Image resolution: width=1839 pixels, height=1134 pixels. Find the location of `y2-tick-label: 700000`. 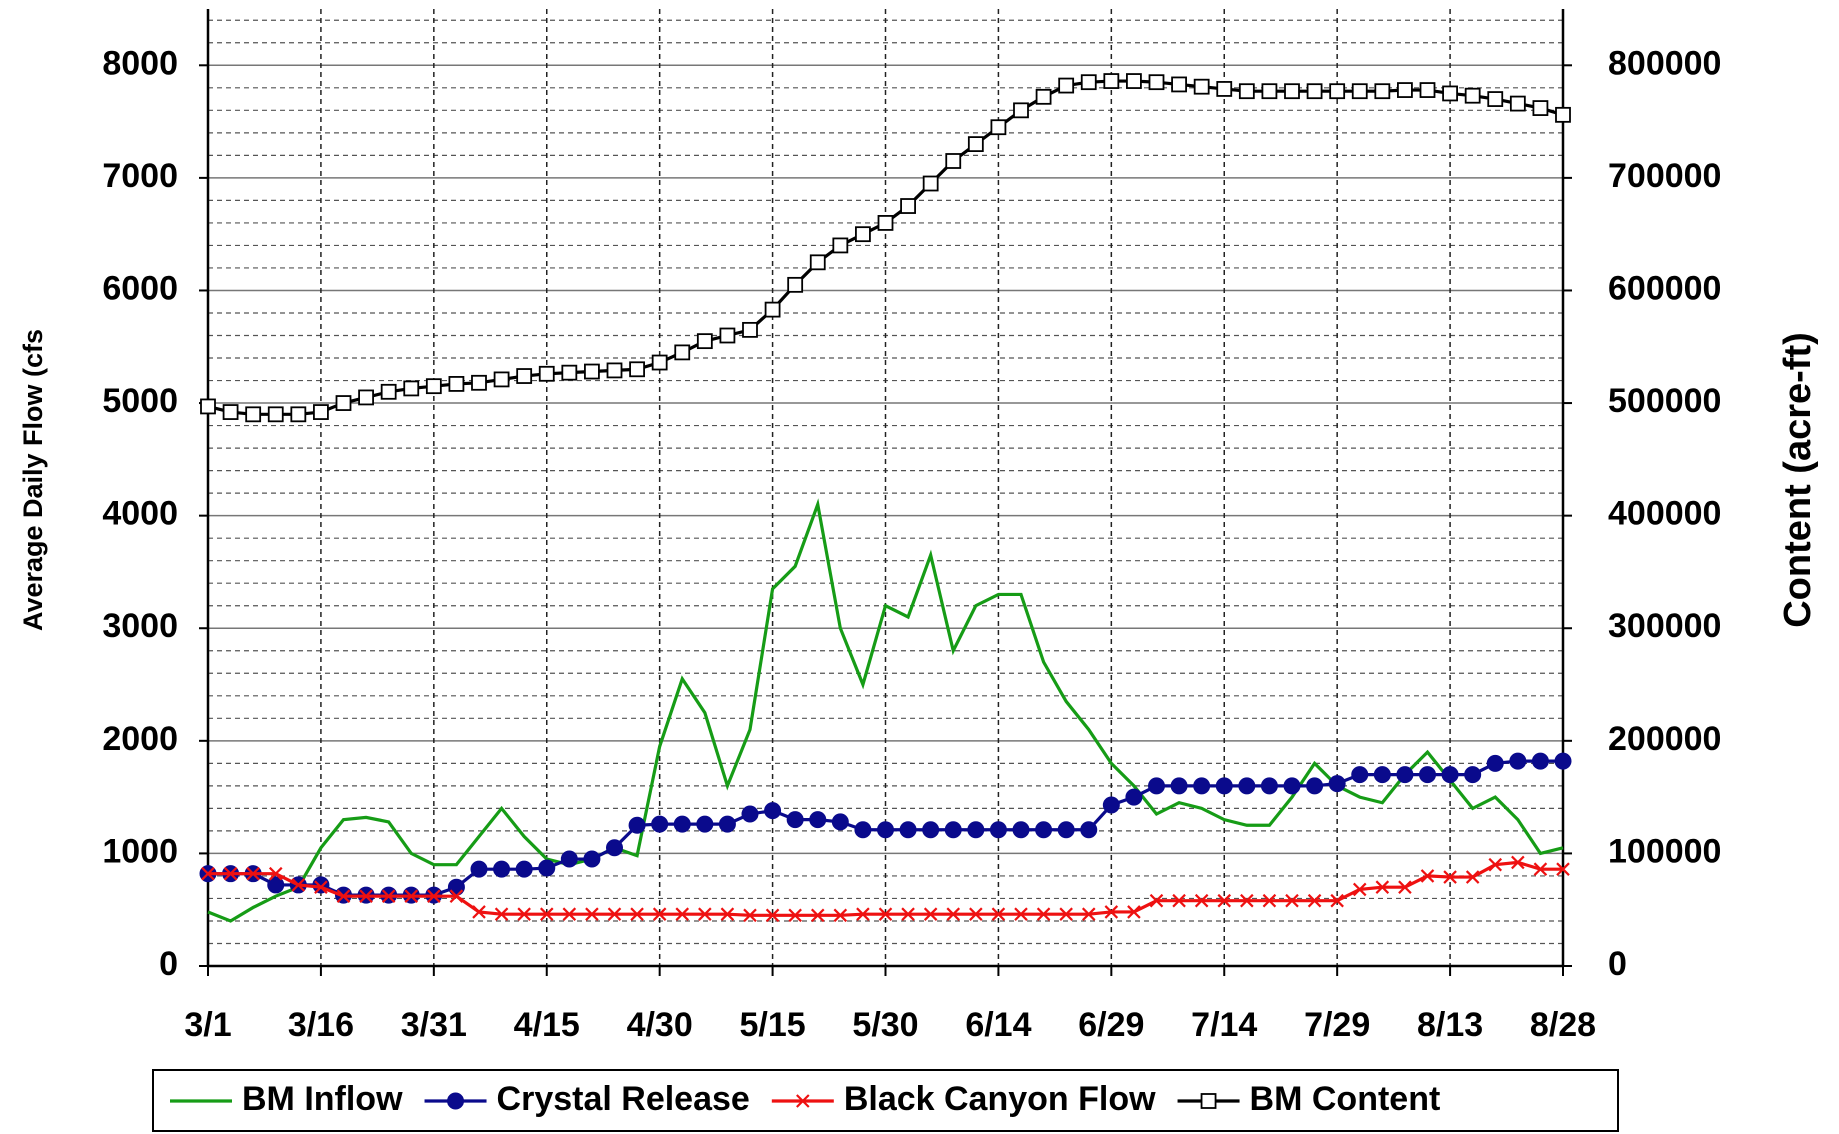

y2-tick-label: 700000 is located at coordinates (1664, 176).